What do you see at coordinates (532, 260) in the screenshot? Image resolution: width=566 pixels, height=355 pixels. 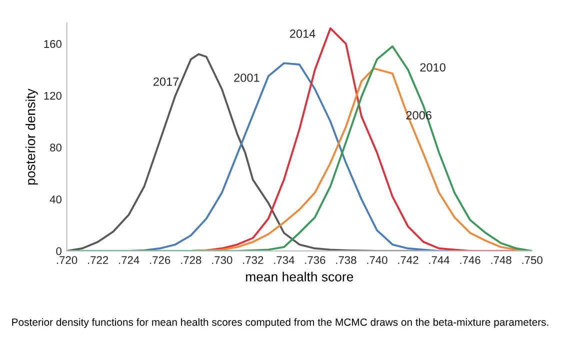 I see `x-tick-label: .750` at bounding box center [532, 260].